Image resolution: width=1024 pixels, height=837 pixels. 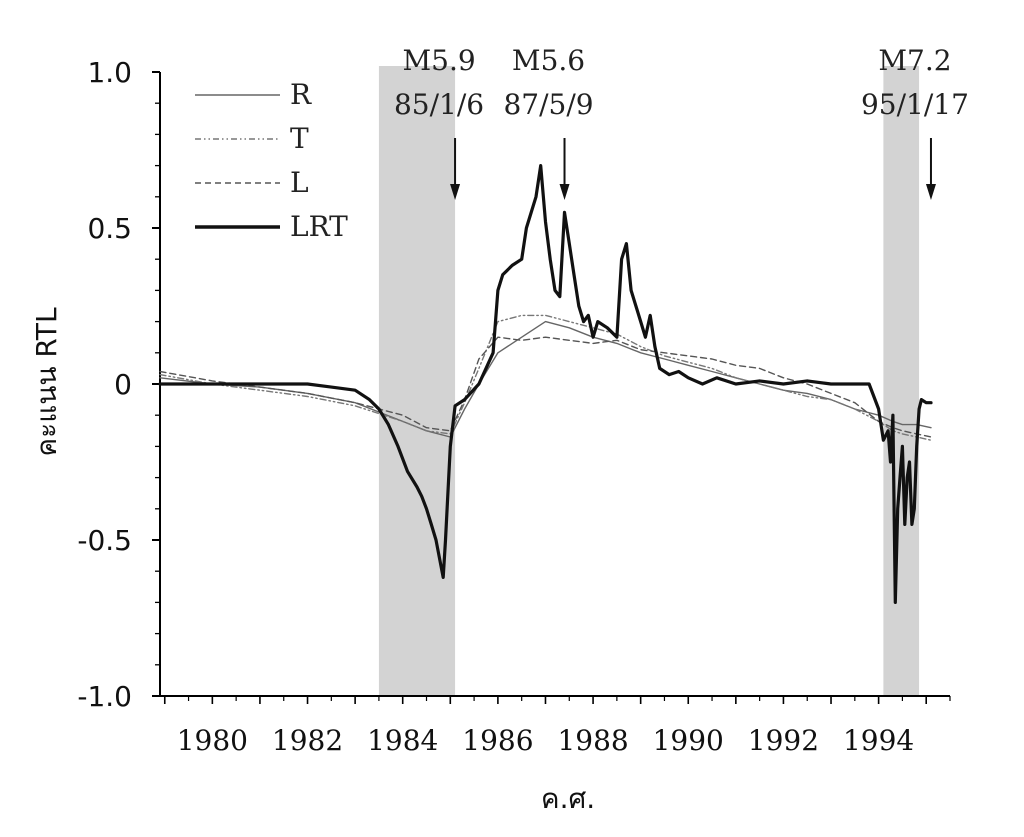 I want to click on legend-label-l: L, so click(x=299, y=182).